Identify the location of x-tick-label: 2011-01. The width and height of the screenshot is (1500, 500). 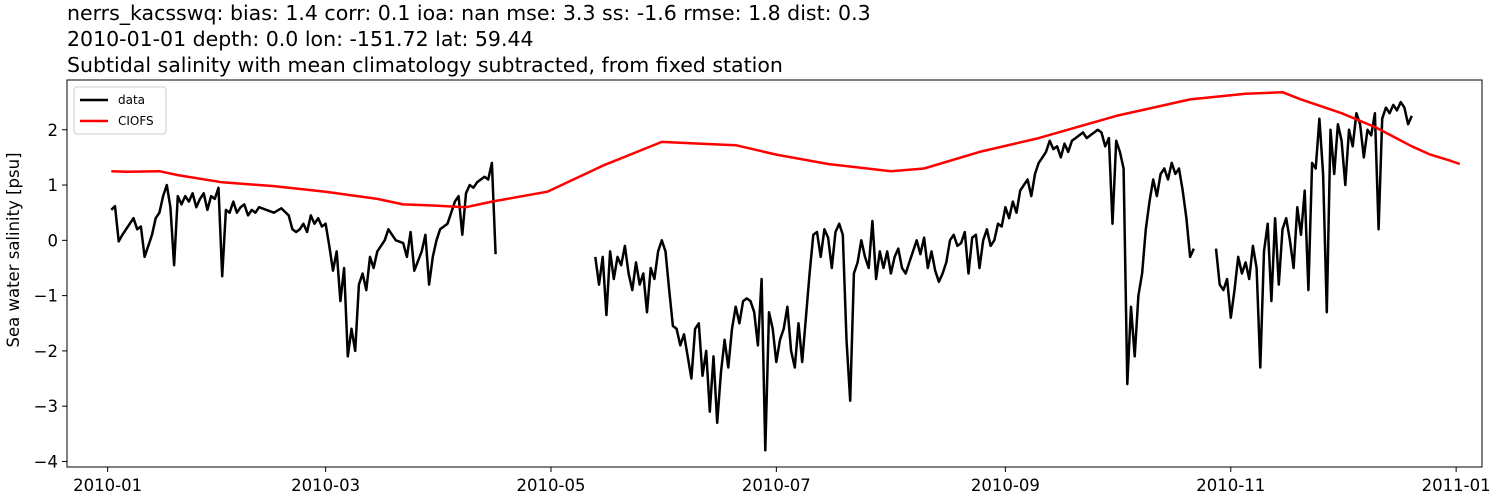
(1456, 485).